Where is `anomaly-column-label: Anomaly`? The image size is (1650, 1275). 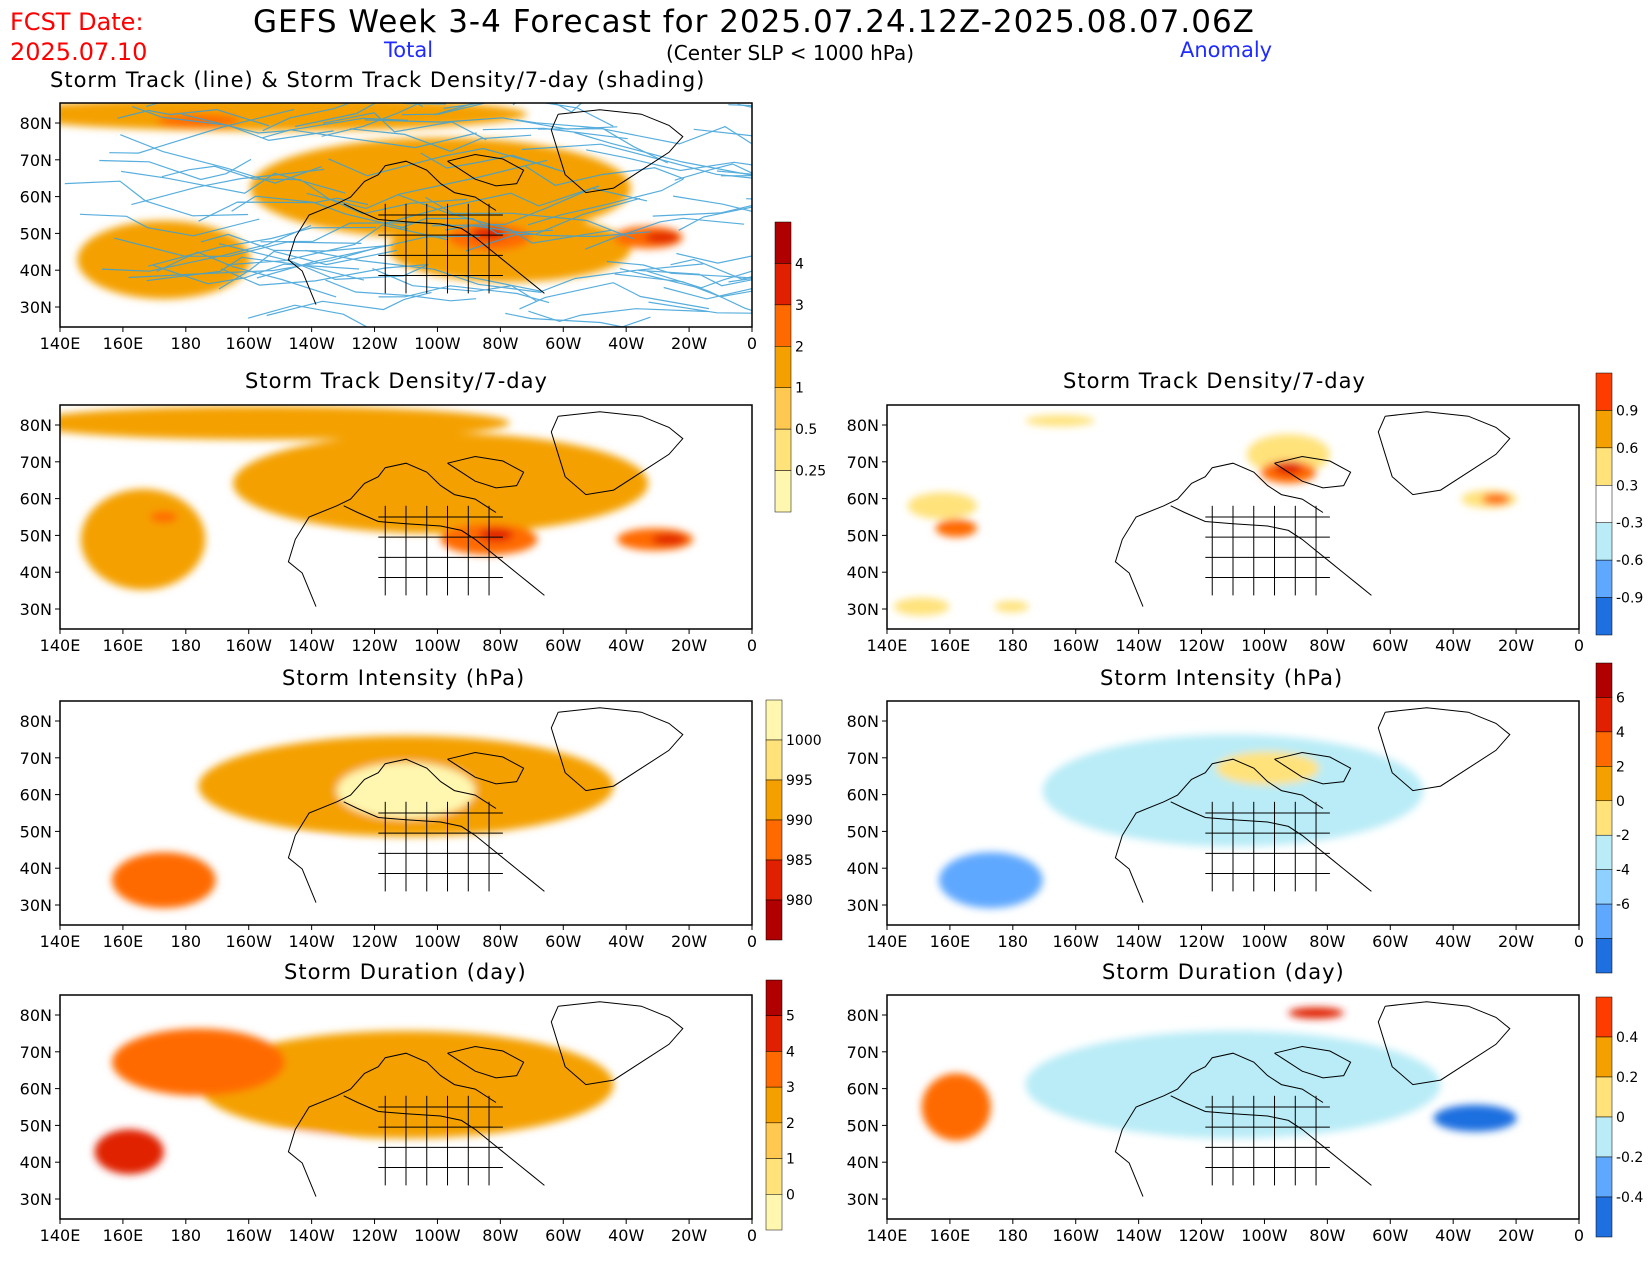
anomaly-column-label: Anomaly is located at coordinates (1226, 50).